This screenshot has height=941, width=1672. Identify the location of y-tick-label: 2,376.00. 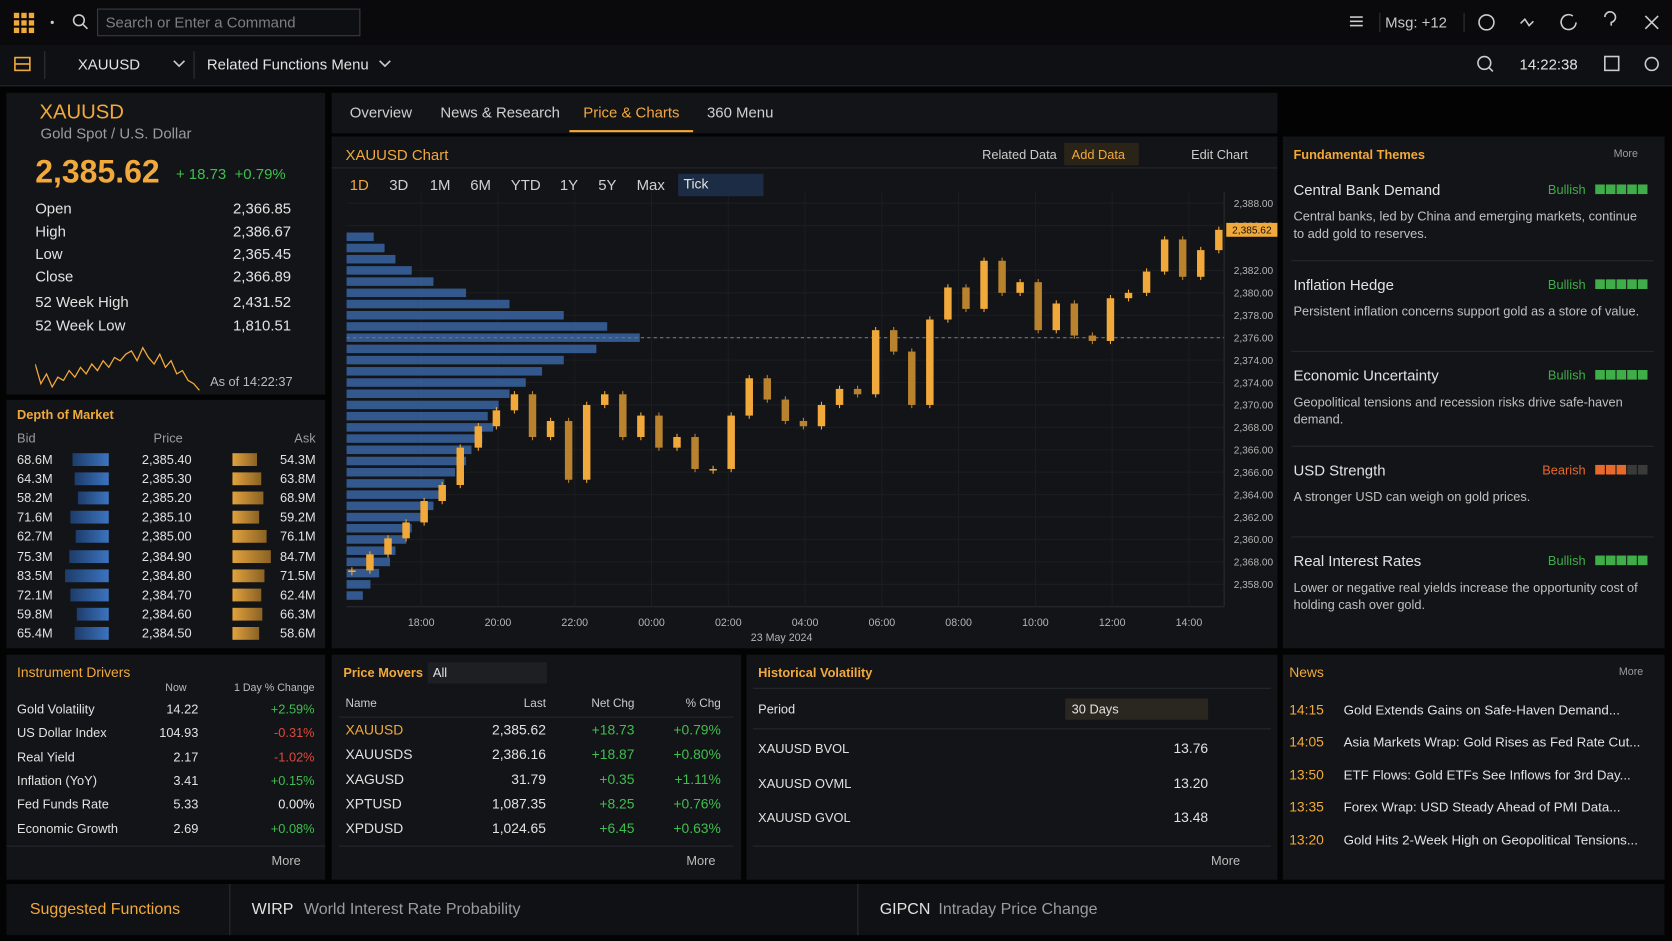
(1254, 338).